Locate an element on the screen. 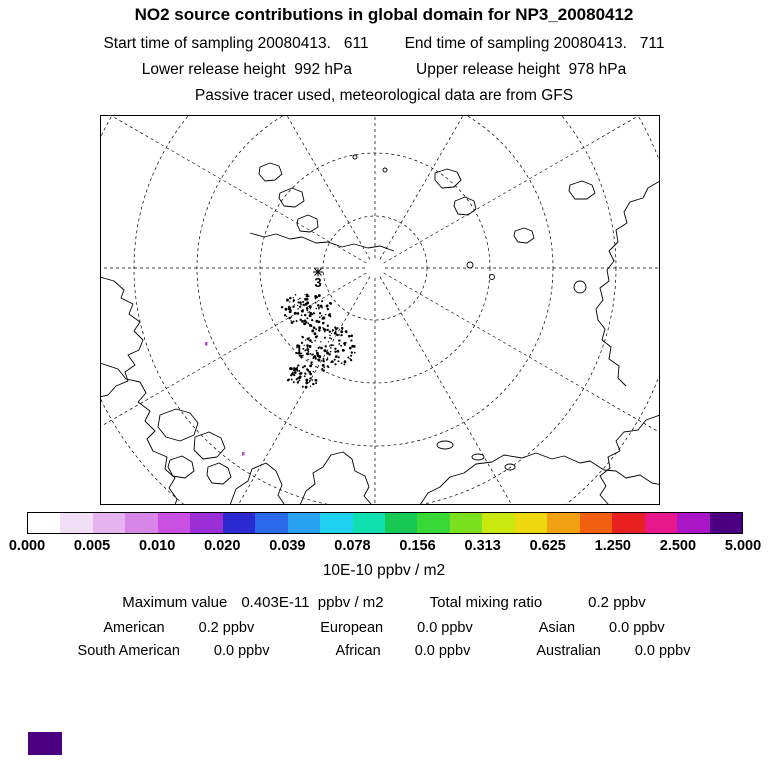  contribution-pair: South American 0.0 ppbv is located at coordinates (174, 651).